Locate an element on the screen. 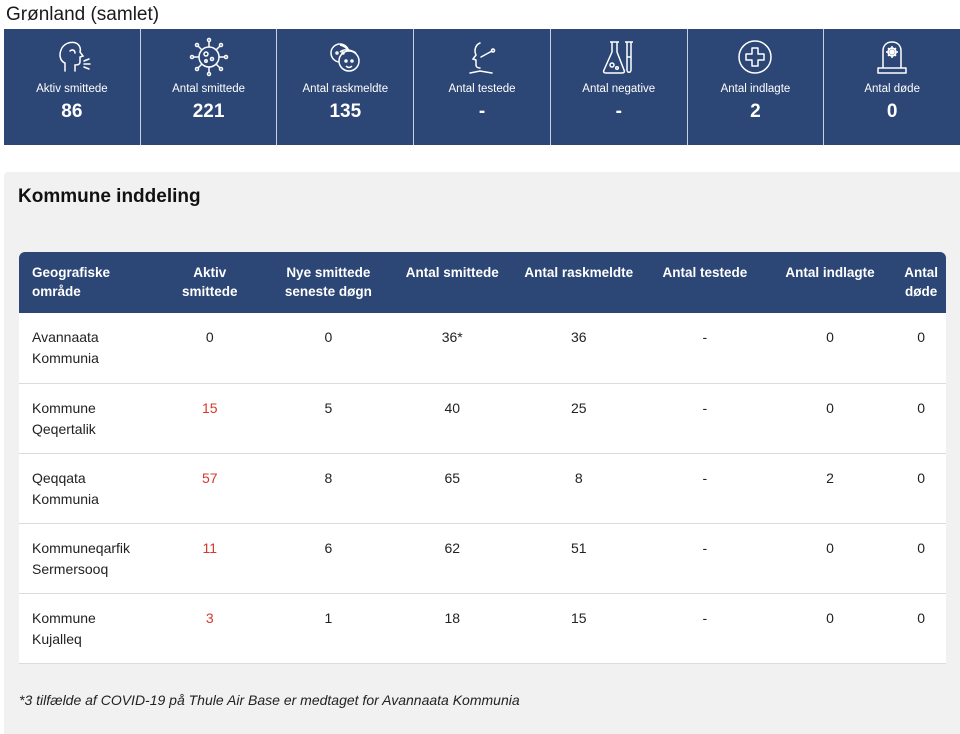  stat-label: Antal døde is located at coordinates (892, 89).